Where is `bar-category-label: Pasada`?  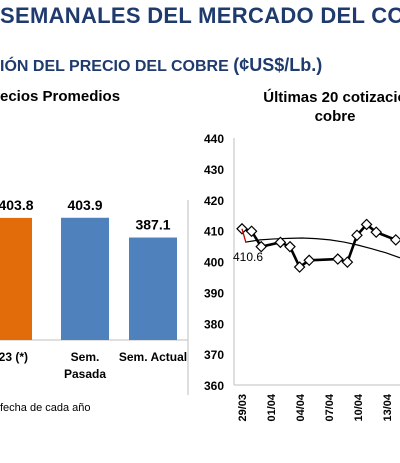
bar-category-label: Pasada is located at coordinates (85, 374).